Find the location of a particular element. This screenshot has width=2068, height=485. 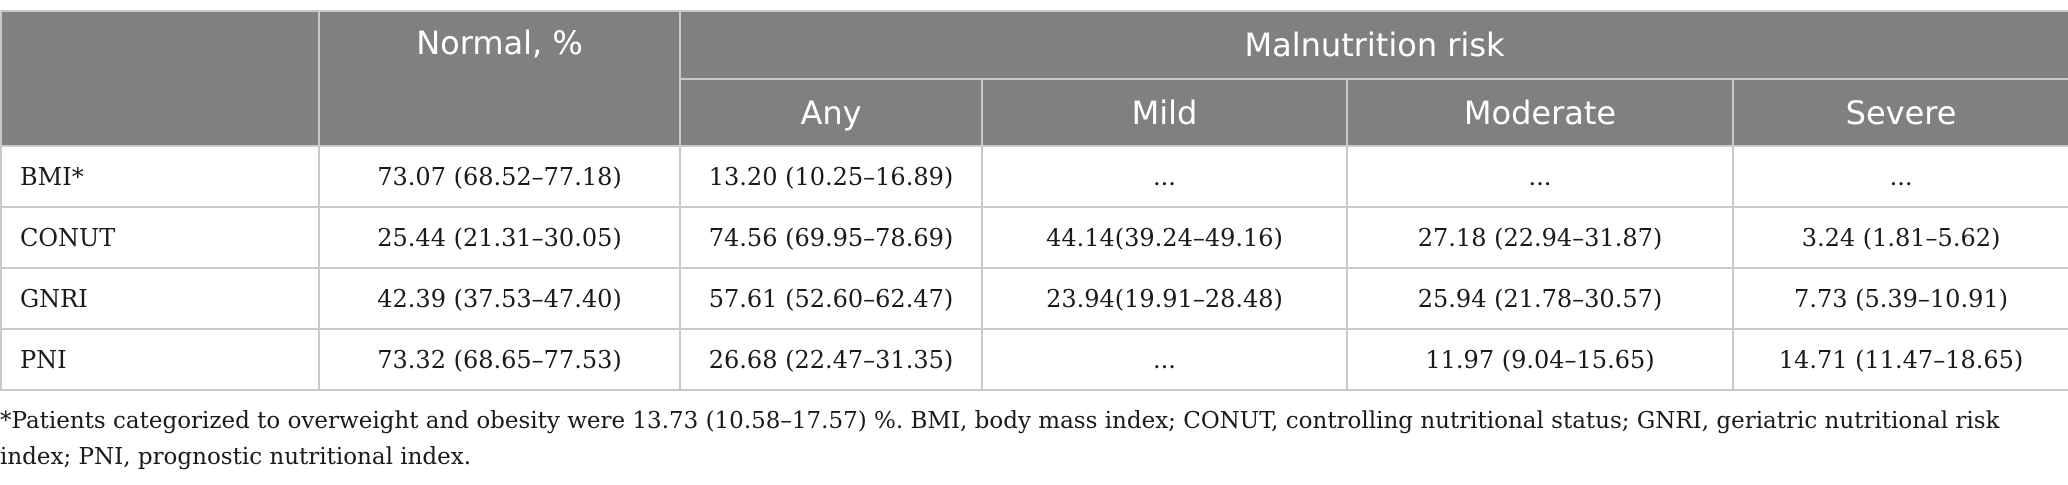

row-label: GNRI is located at coordinates (160, 298).